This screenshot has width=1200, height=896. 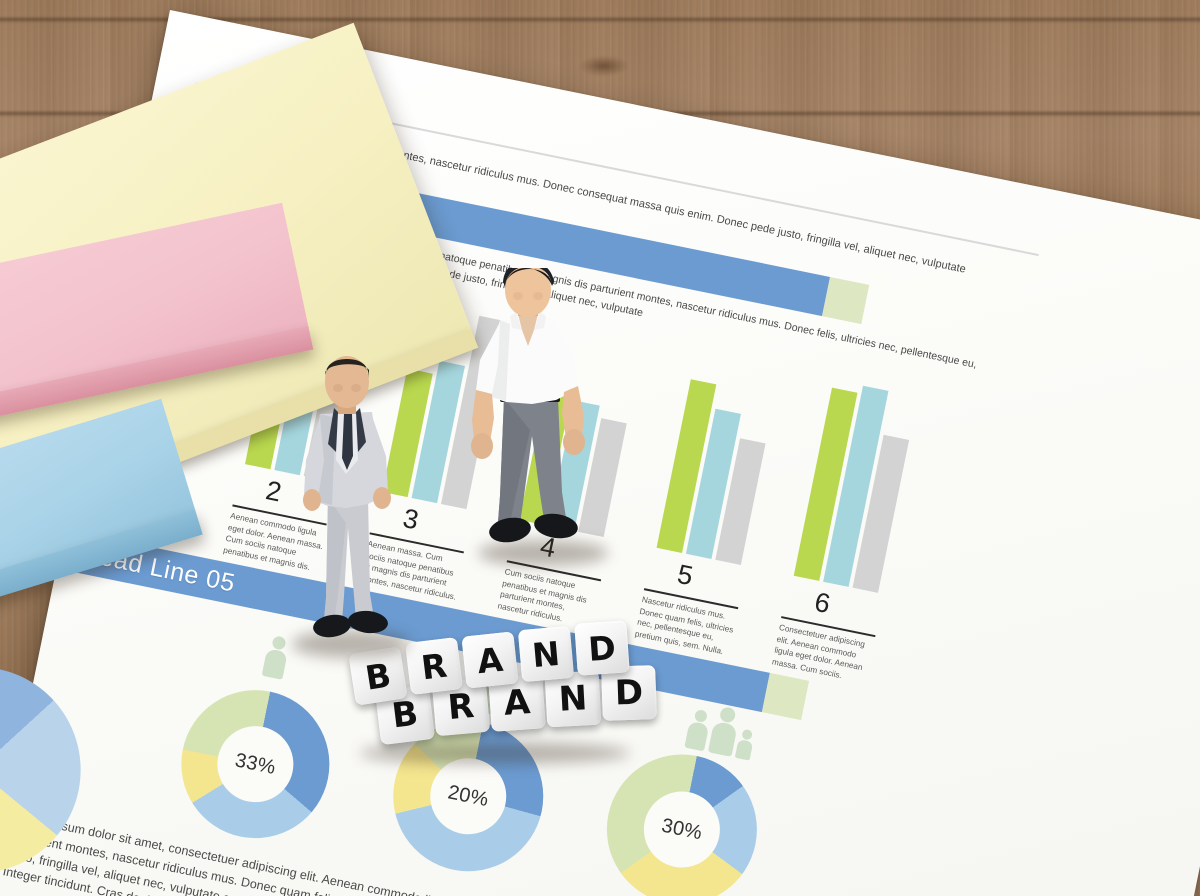 I want to click on wood-knot, so click(x=604, y=66).